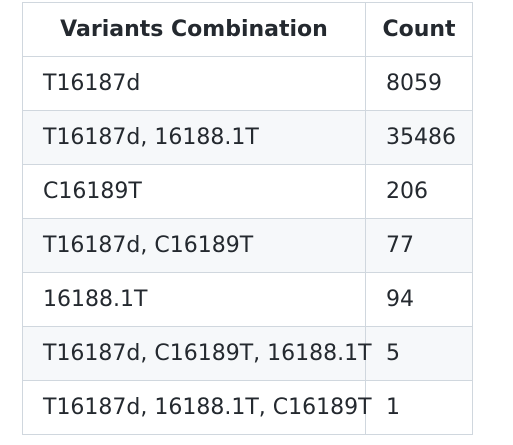 This screenshot has height=445, width=513. What do you see at coordinates (197, 407) in the screenshot?
I see `variant-cell: T16187d, 16188.1T, C16189T` at bounding box center [197, 407].